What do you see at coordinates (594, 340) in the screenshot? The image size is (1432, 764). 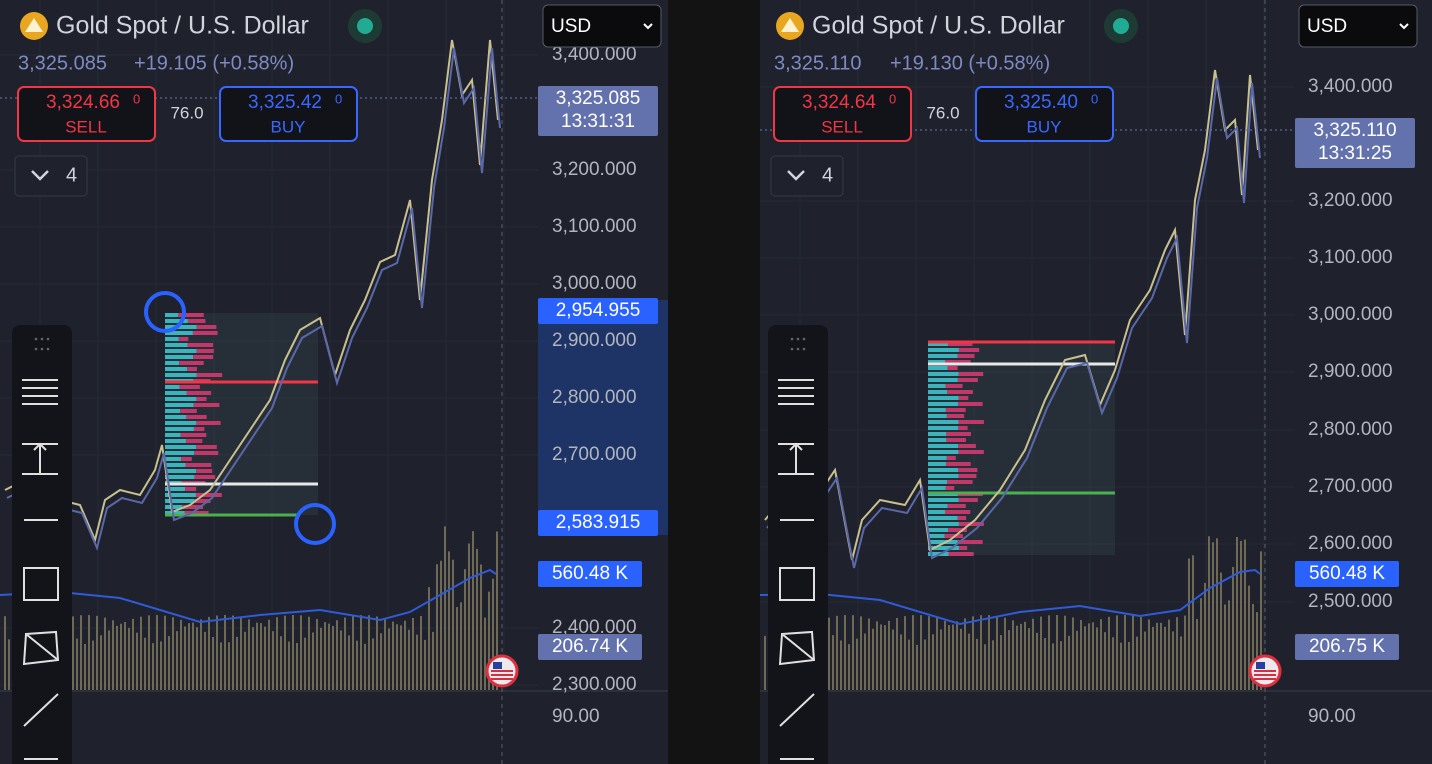 I see `axis-label: 2,900.000` at bounding box center [594, 340].